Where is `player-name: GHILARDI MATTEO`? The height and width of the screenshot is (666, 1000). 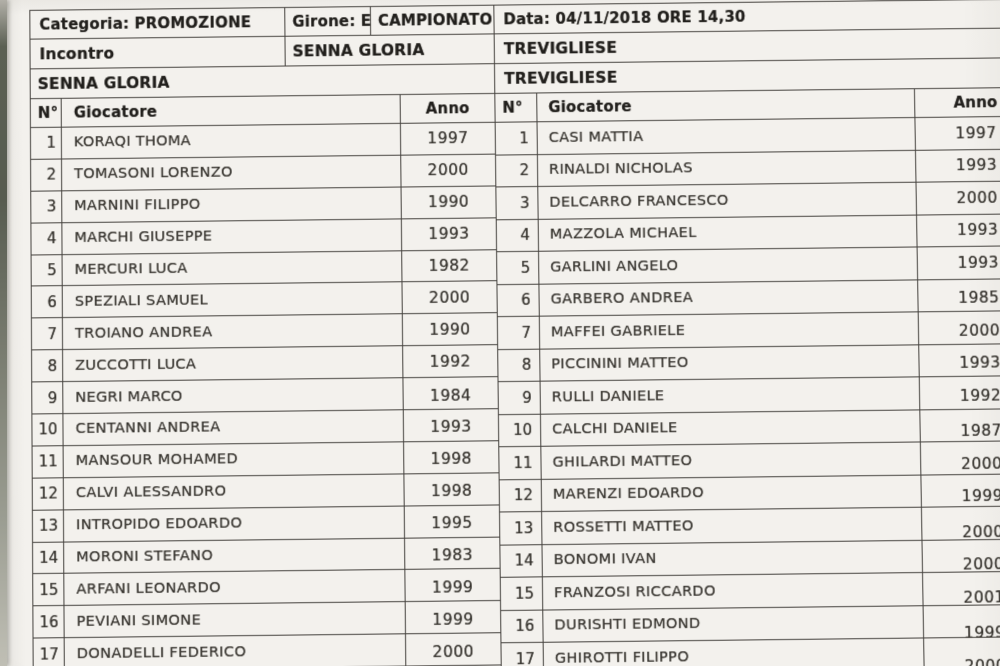 player-name: GHILARDI MATTEO is located at coordinates (731, 460).